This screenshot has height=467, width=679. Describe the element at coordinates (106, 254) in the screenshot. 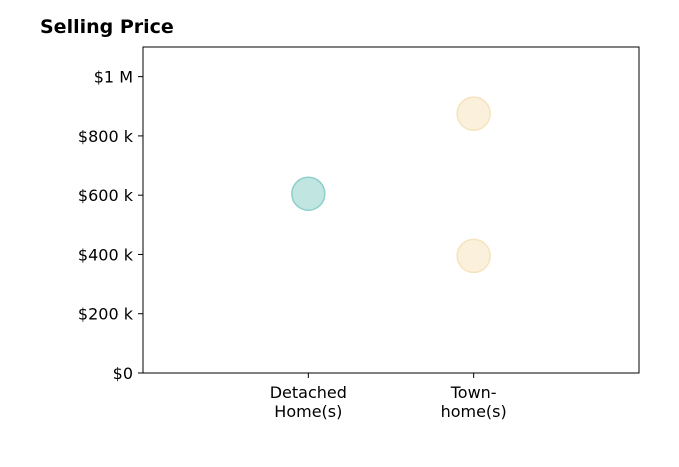

I see `y-tick-label: $400 k` at that location.